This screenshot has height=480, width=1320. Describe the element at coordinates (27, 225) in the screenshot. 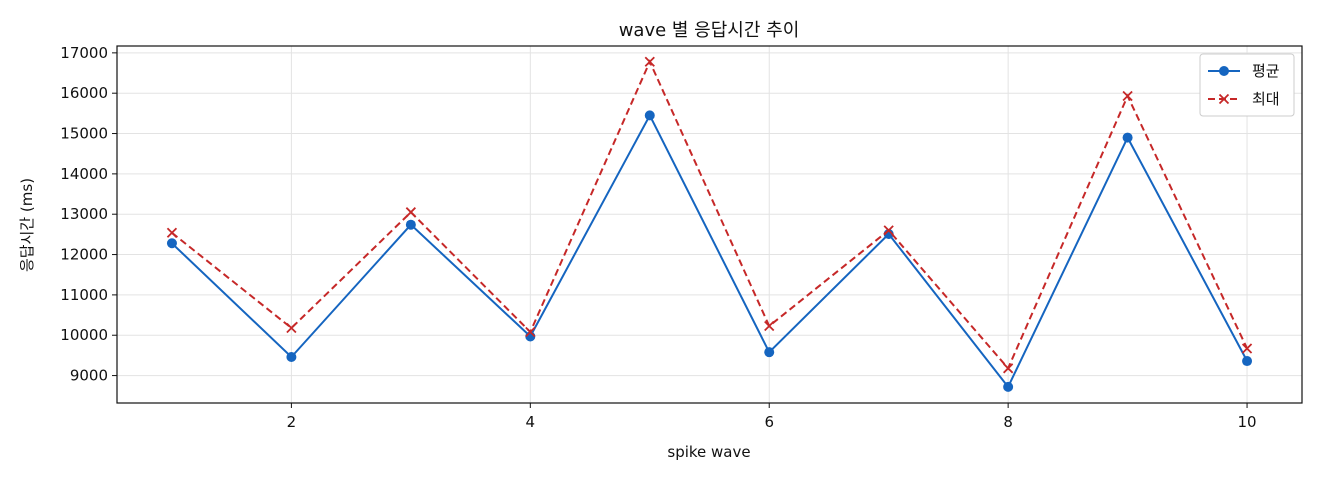

I see `y-axis-label: 응답시간 (ms)` at that location.